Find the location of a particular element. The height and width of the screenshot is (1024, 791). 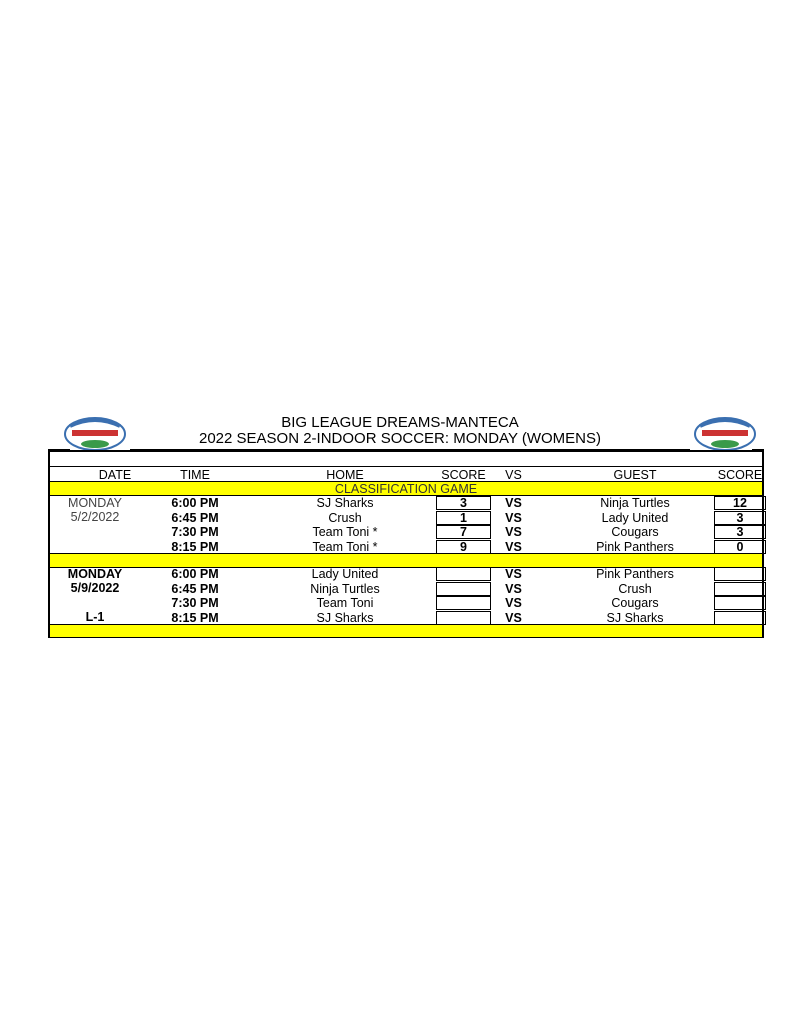

guest-score: 12 is located at coordinates (740, 503).